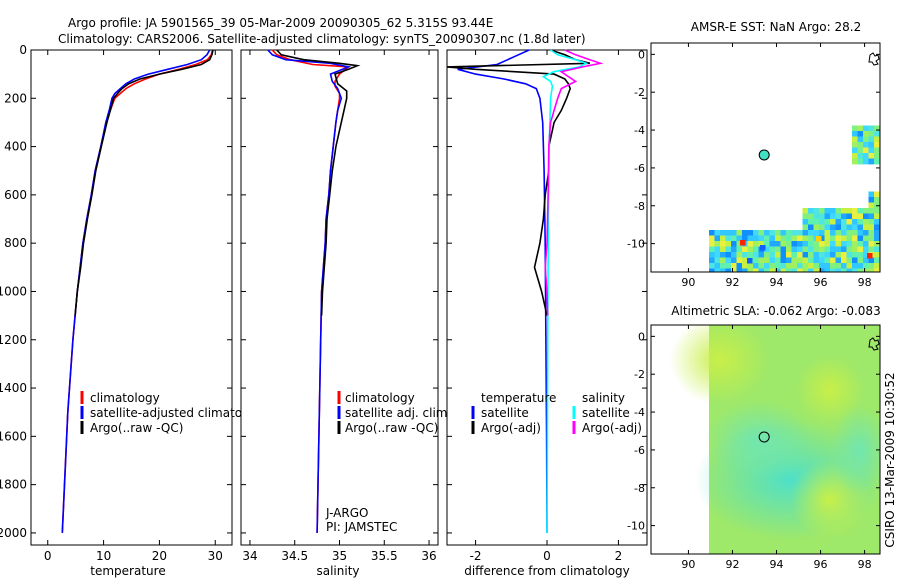 The width and height of the screenshot is (900, 580). Describe the element at coordinates (688, 282) in the screenshot. I see `x-tick-label: 90` at that location.